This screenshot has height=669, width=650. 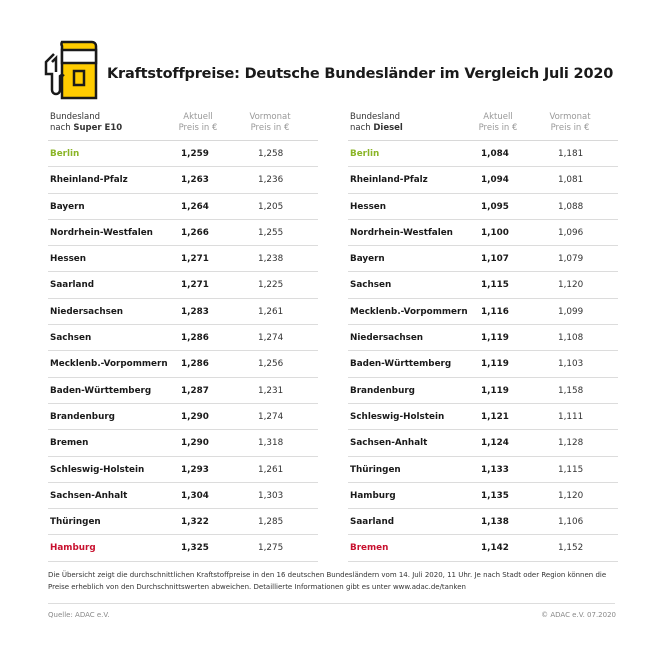 I want to click on table-row: Hamburg 1,135 1,120, so click(x=483, y=496).